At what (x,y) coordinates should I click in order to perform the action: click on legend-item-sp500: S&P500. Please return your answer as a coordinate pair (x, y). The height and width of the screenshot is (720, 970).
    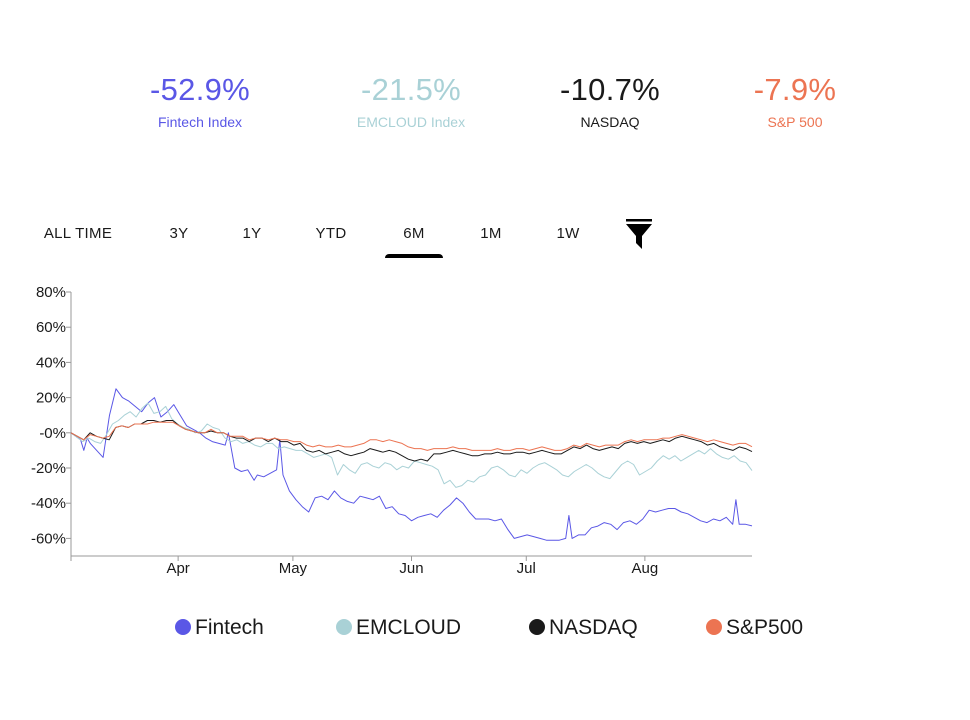
    Looking at the image, I should click on (754, 628).